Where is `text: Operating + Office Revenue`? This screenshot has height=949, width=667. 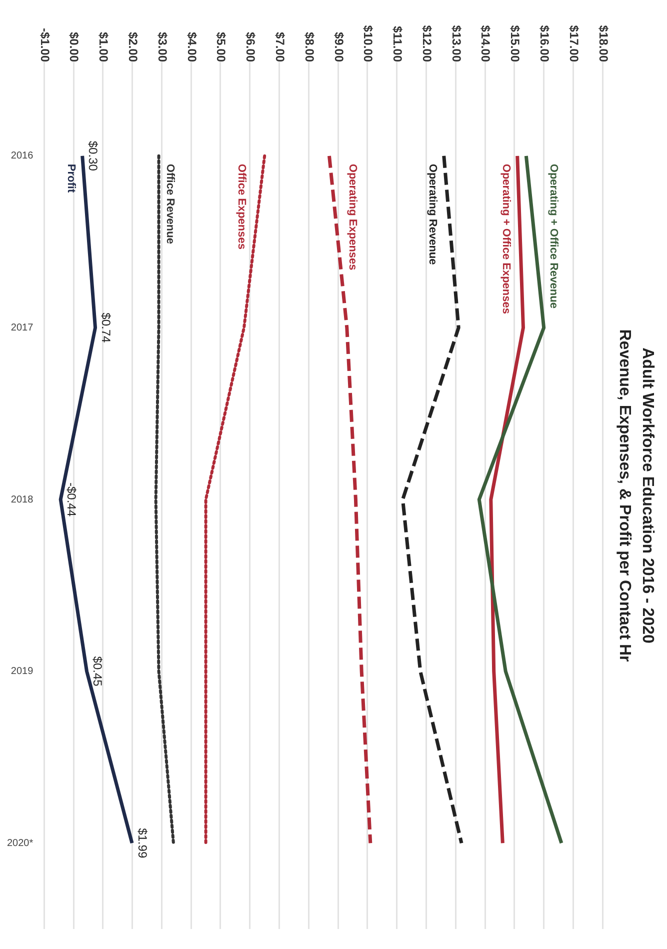 text: Operating + Office Revenue is located at coordinates (554, 236).